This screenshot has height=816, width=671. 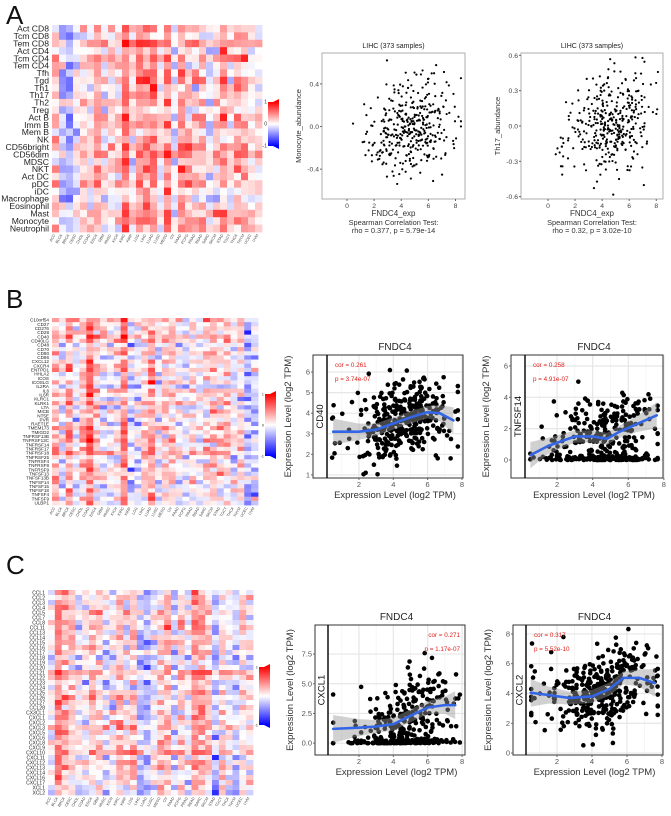 What do you see at coordinates (456, 206) in the screenshot?
I see `x-tick-label: 8` at bounding box center [456, 206].